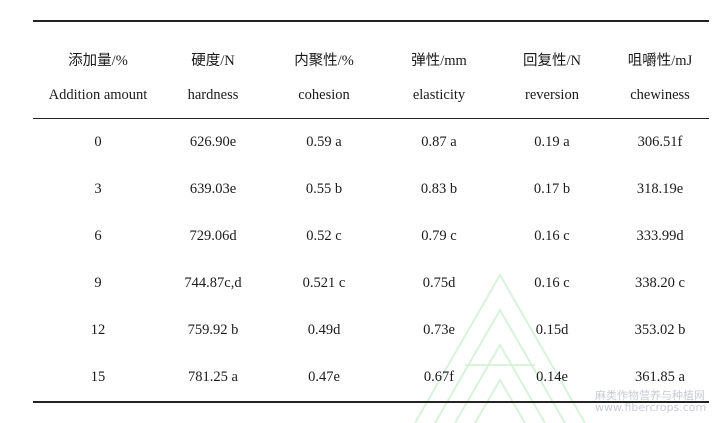 This screenshot has height=423, width=724. What do you see at coordinates (650, 395) in the screenshot?
I see `watermark-line-zh: 麻类作物营养与种植网` at bounding box center [650, 395].